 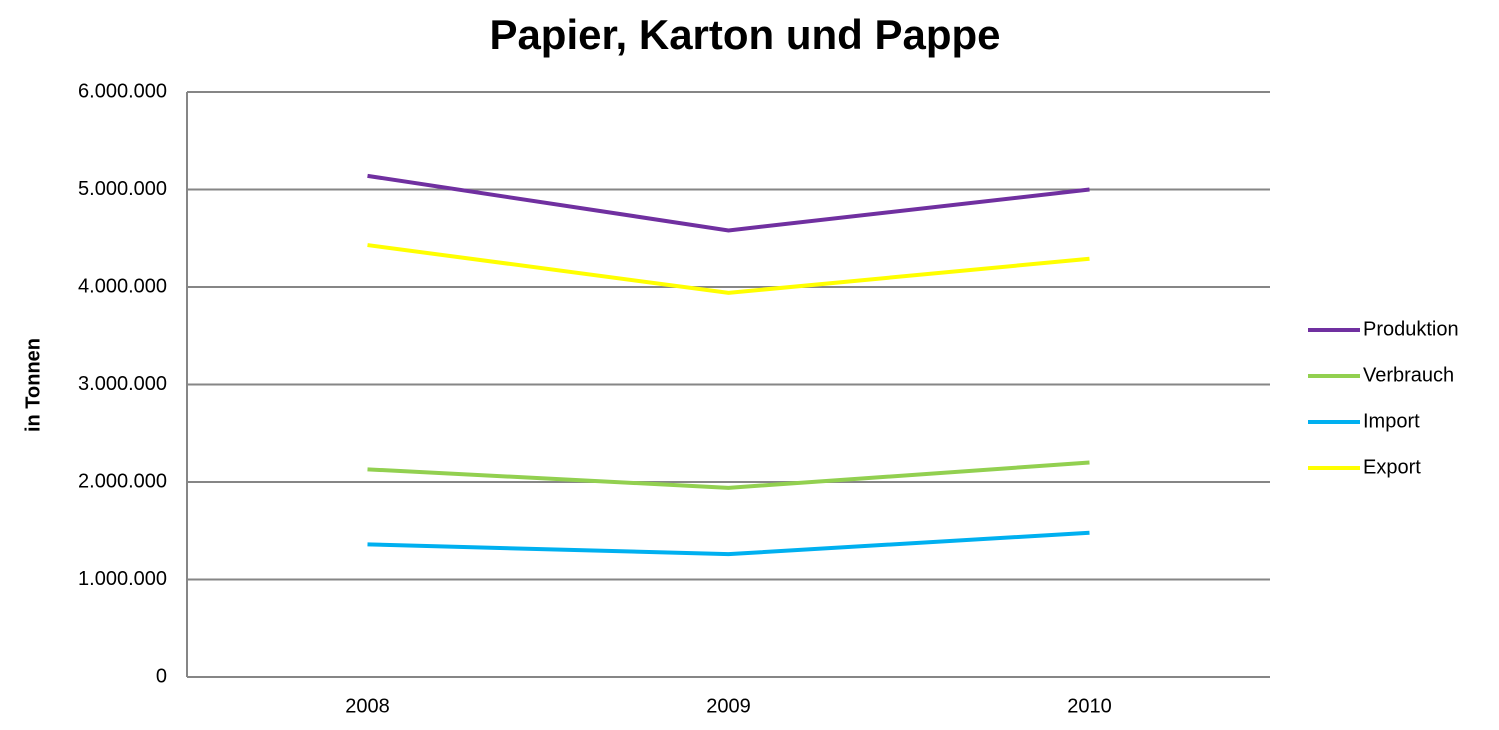 What do you see at coordinates (122, 286) in the screenshot?
I see `y-tick-label: 4.000.000` at bounding box center [122, 286].